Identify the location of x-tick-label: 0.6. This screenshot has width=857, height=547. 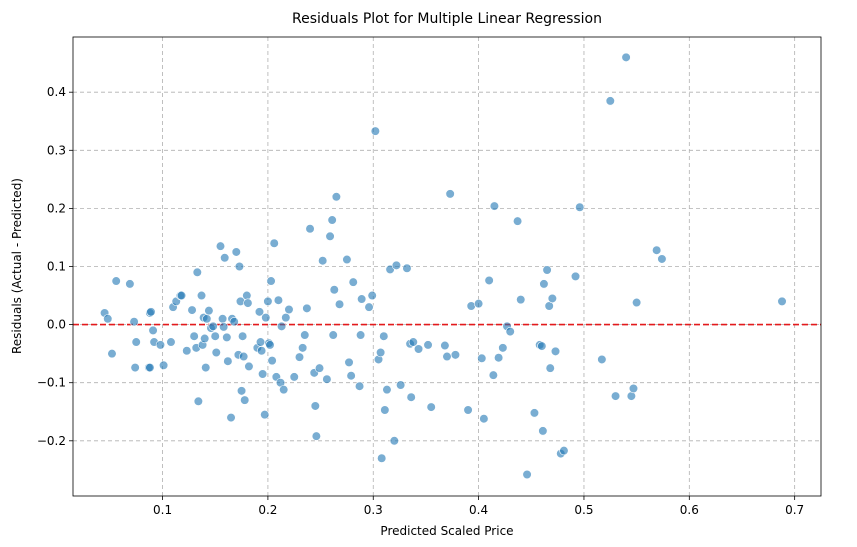
(689, 510).